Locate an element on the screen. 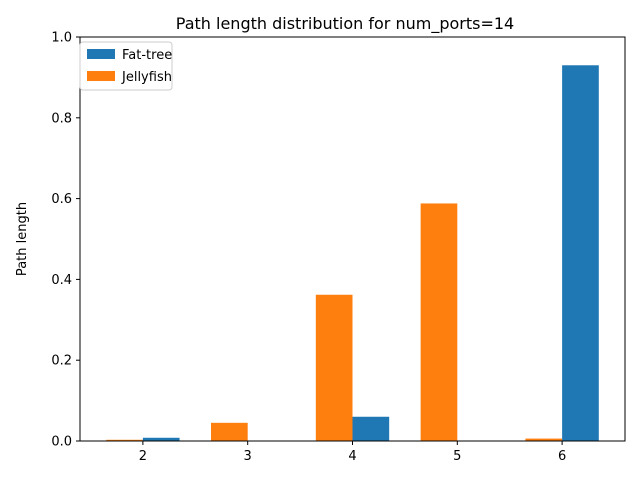  y-tick-label: 0.4 is located at coordinates (61, 280).